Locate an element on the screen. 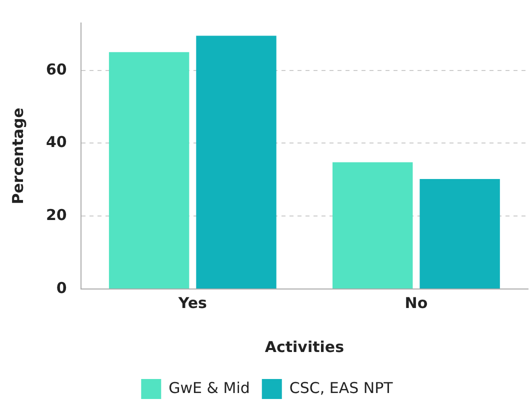 This screenshot has width=532, height=409. legend-label: CSC, EAS NPT is located at coordinates (341, 387).